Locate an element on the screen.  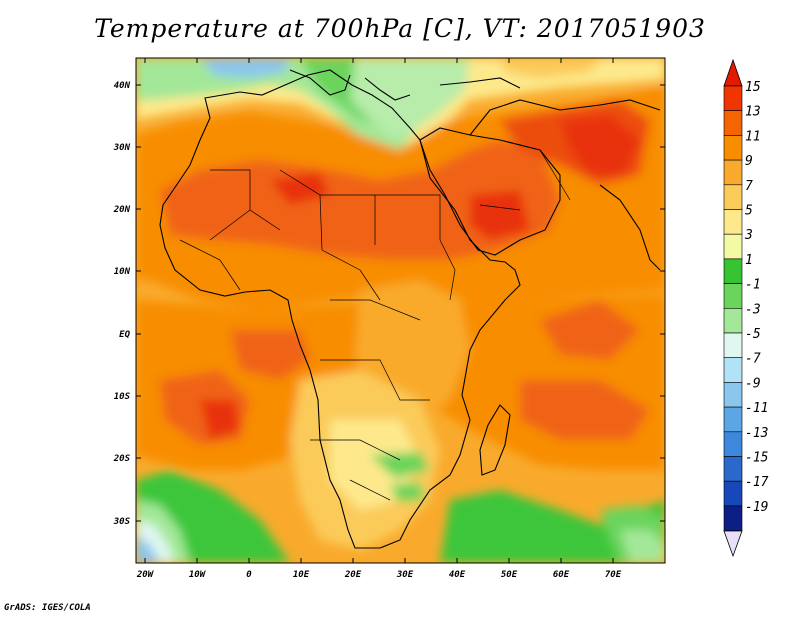
legend-label: 9 is located at coordinates (749, 161).